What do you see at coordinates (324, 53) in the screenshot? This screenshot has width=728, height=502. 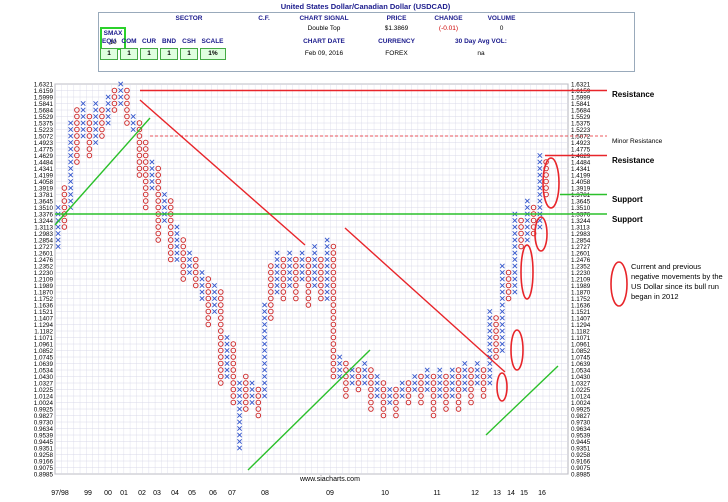 I see `chart-date-value: Feb 09, 2016` at bounding box center [324, 53].